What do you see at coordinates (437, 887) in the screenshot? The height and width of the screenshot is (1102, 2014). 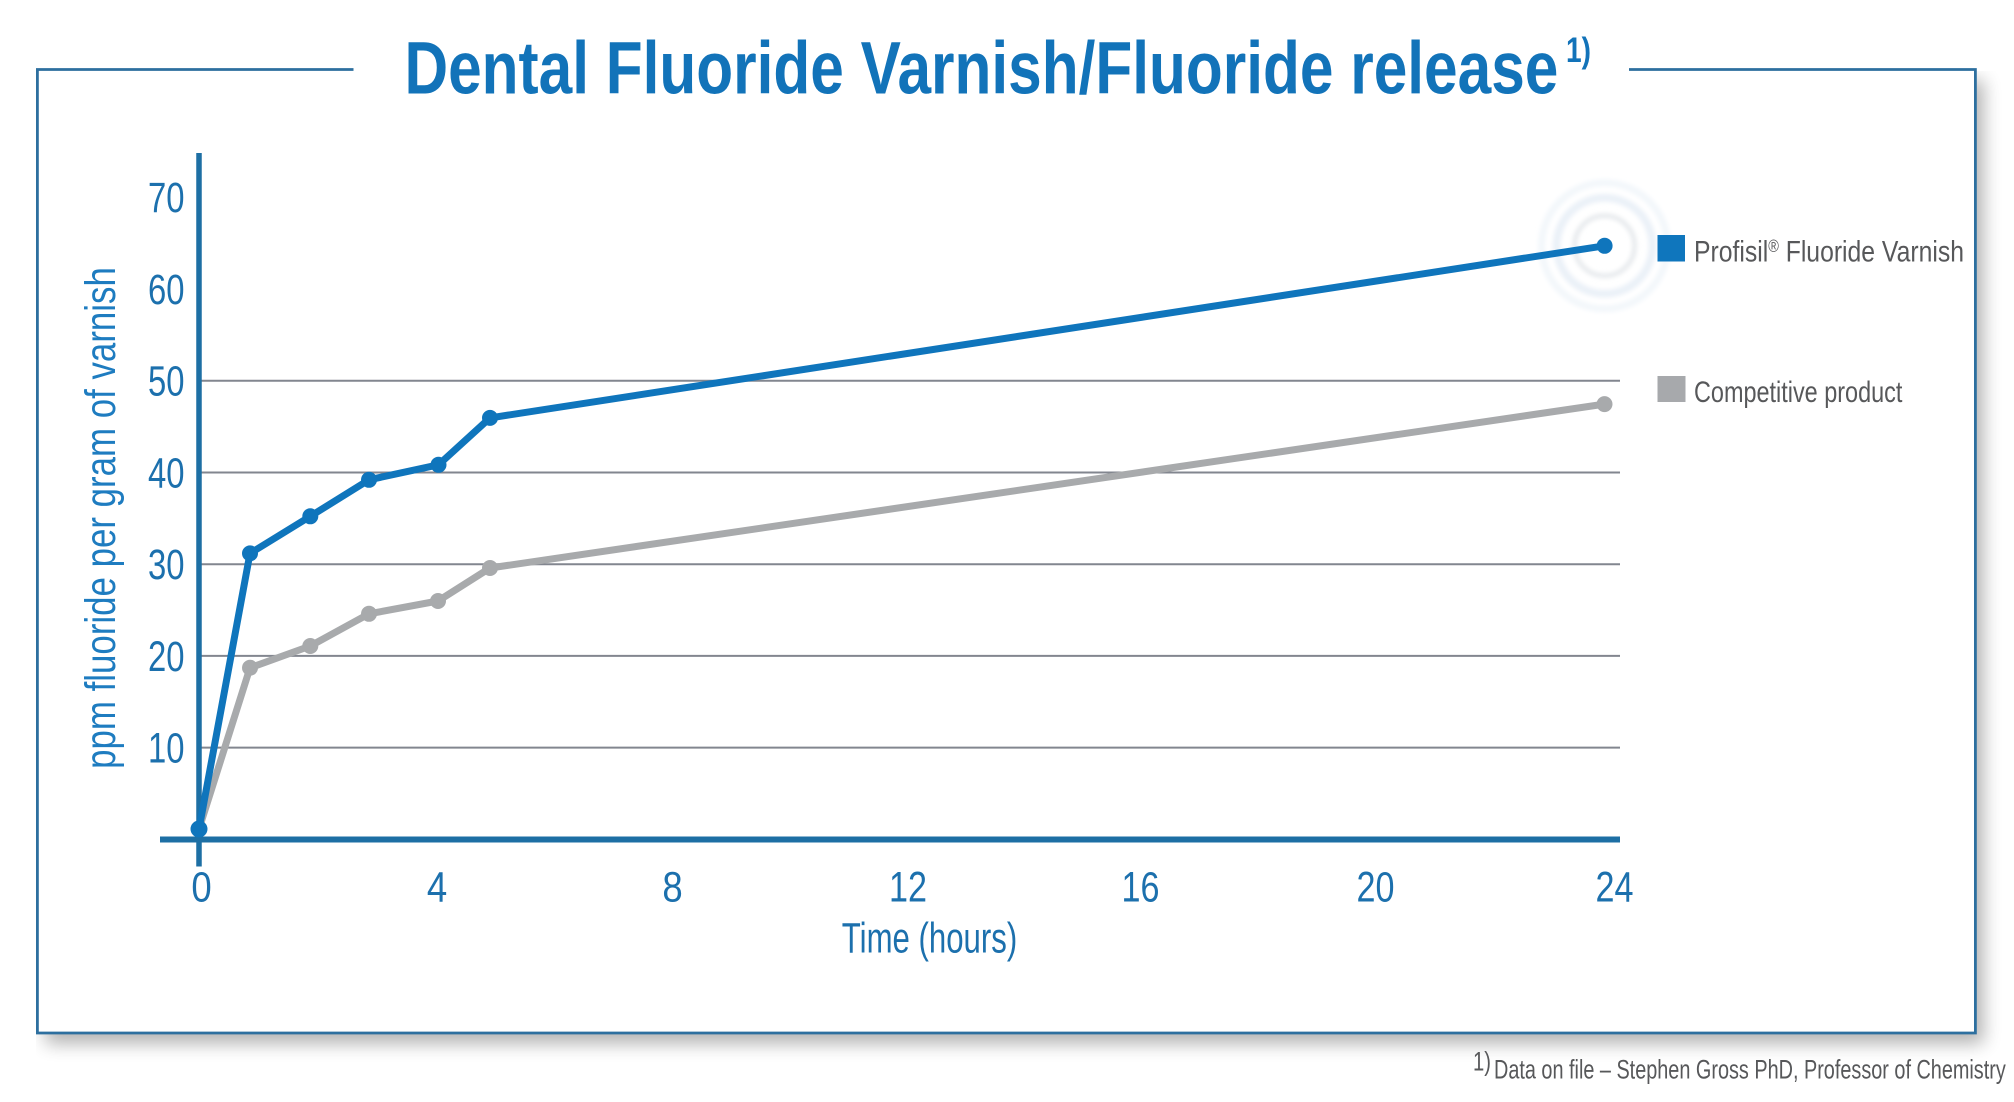 I see `svg-text: 4` at bounding box center [437, 887].